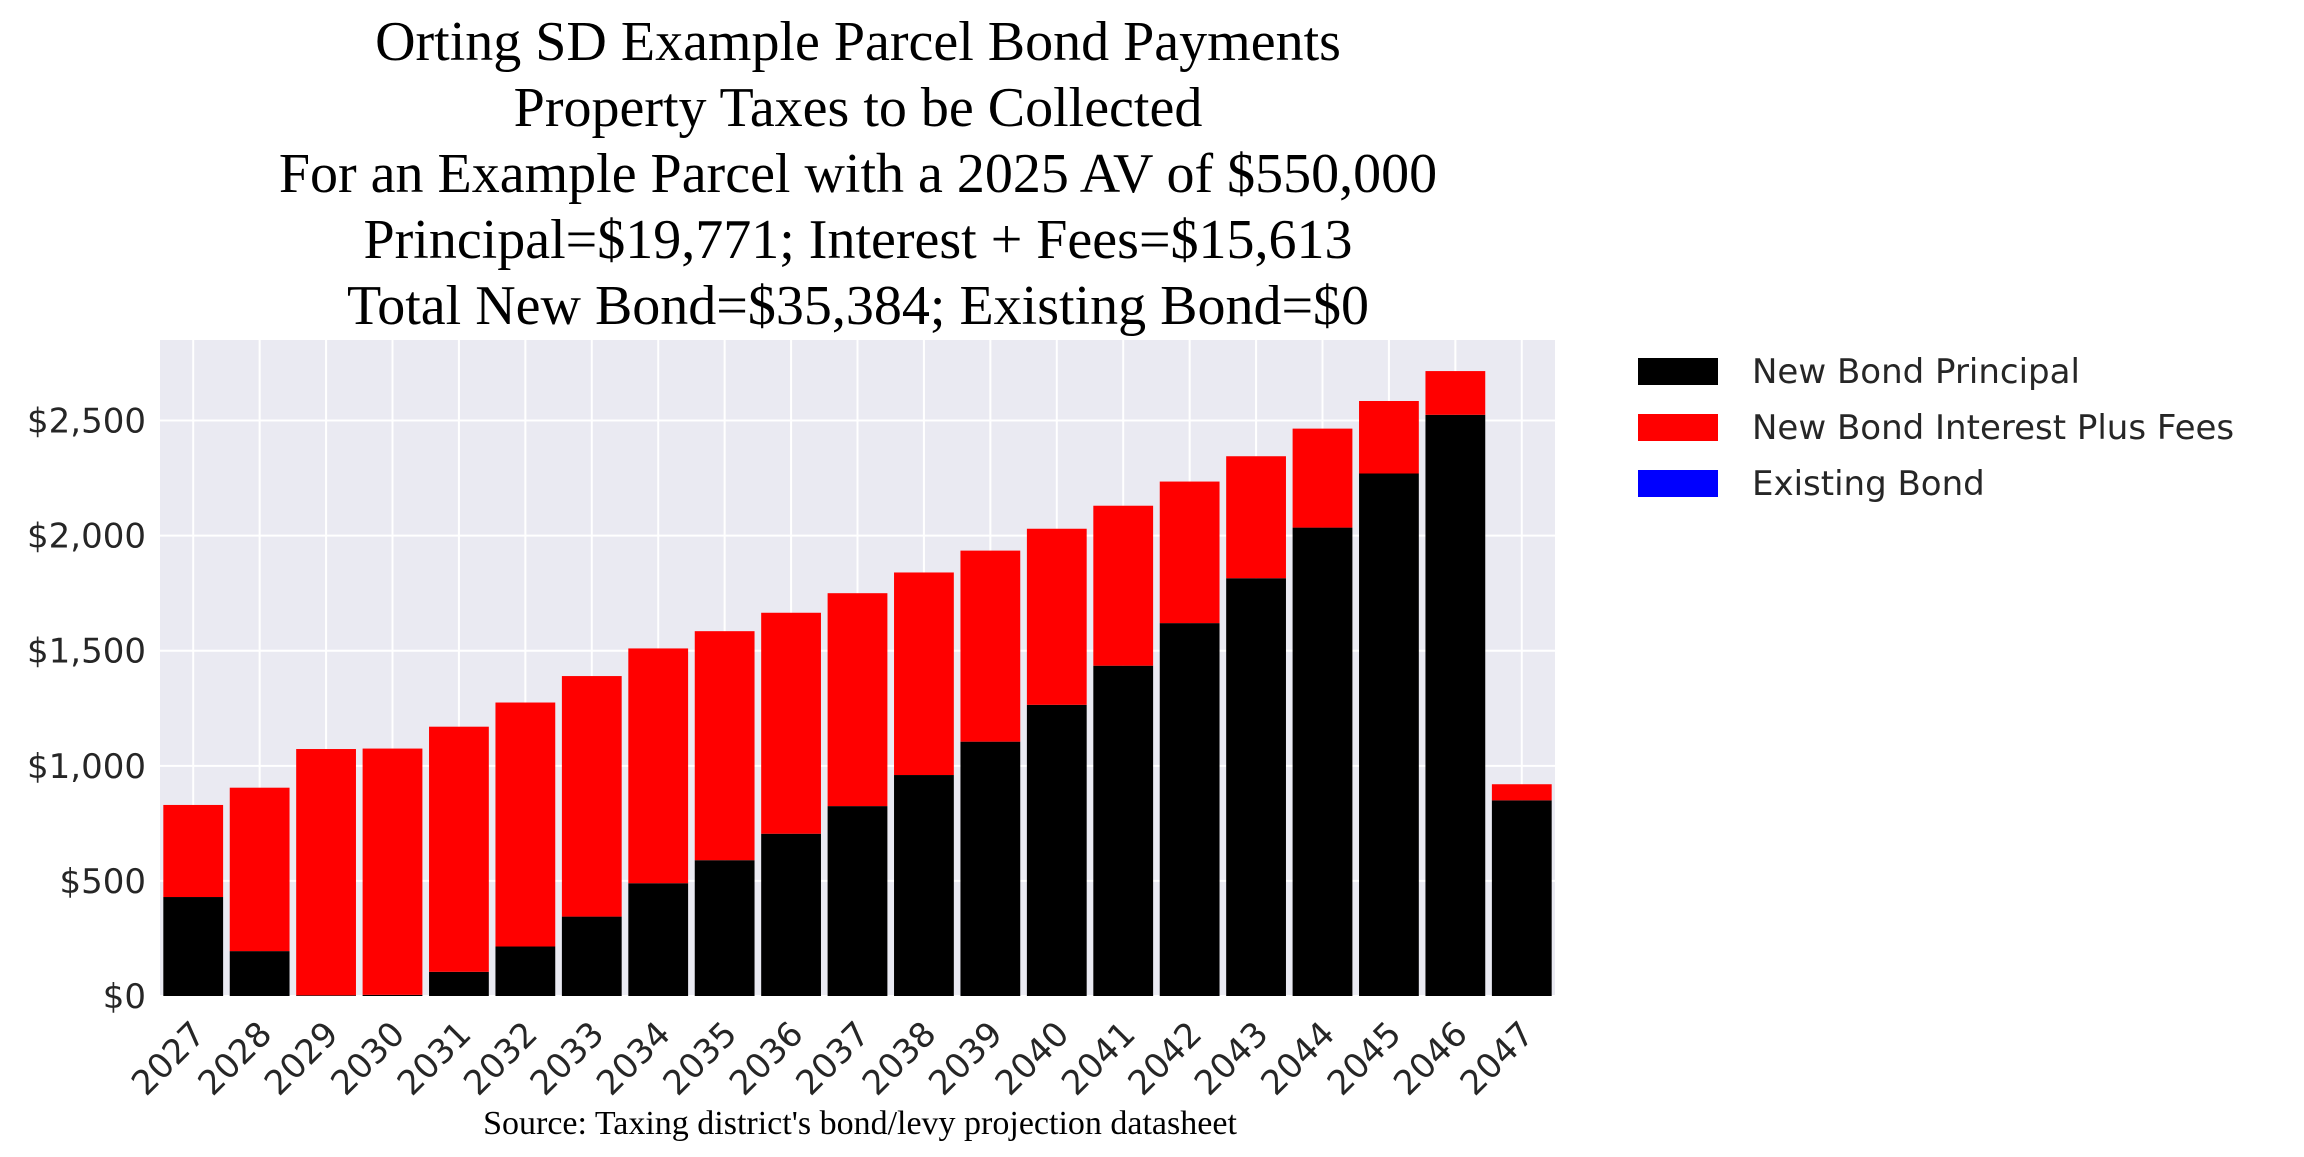  Describe the element at coordinates (658, 766) in the screenshot. I see `bar-new-bond-interest-plus-fees-2034` at that location.